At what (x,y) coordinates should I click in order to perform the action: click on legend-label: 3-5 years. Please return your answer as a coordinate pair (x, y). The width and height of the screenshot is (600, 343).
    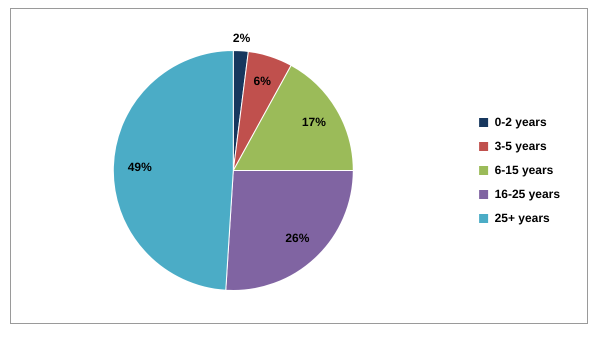
    Looking at the image, I should click on (520, 145).